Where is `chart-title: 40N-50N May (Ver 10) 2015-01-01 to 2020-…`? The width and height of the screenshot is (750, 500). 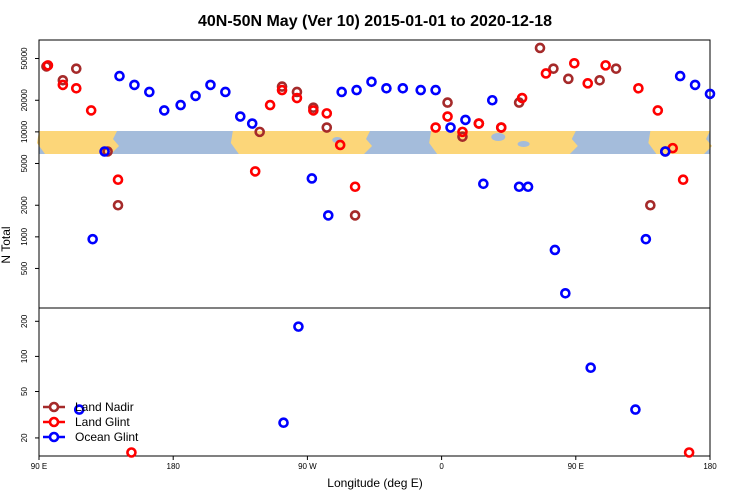
chart-title: 40N-50N May (Ver 10) 2015-01-01 to 2020-… is located at coordinates (375, 21).